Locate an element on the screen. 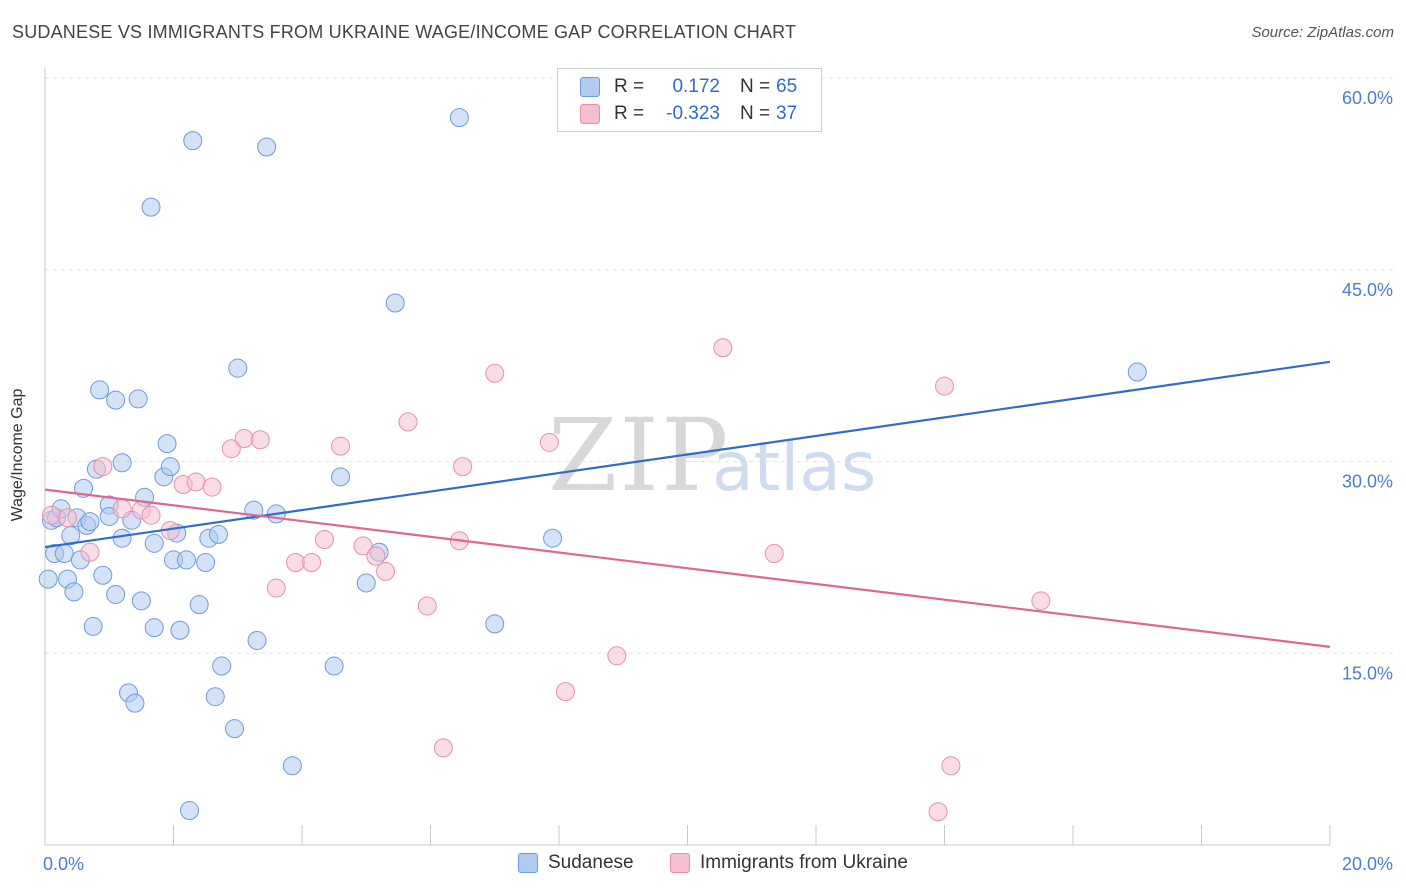  r-value: 0.172 is located at coordinates (696, 86).